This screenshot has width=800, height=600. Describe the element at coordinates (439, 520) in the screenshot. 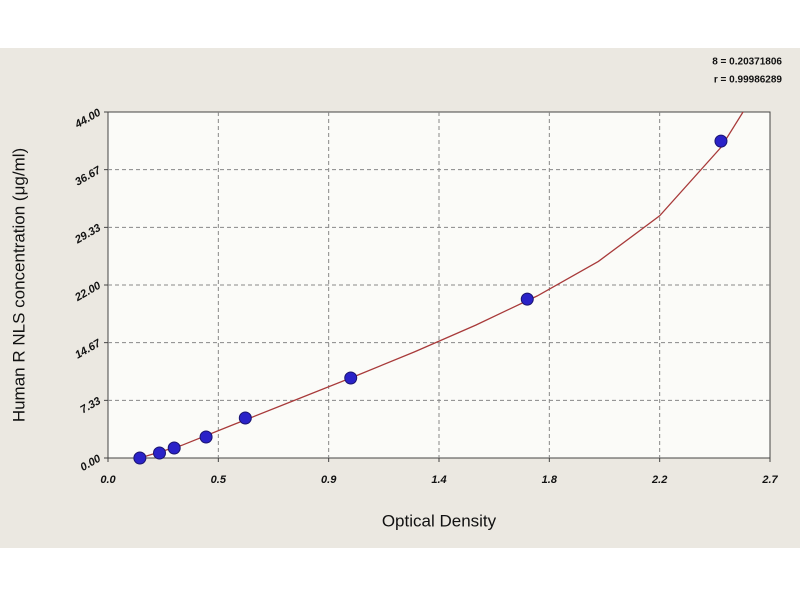

I see `x-axis-title: Optical Density` at that location.